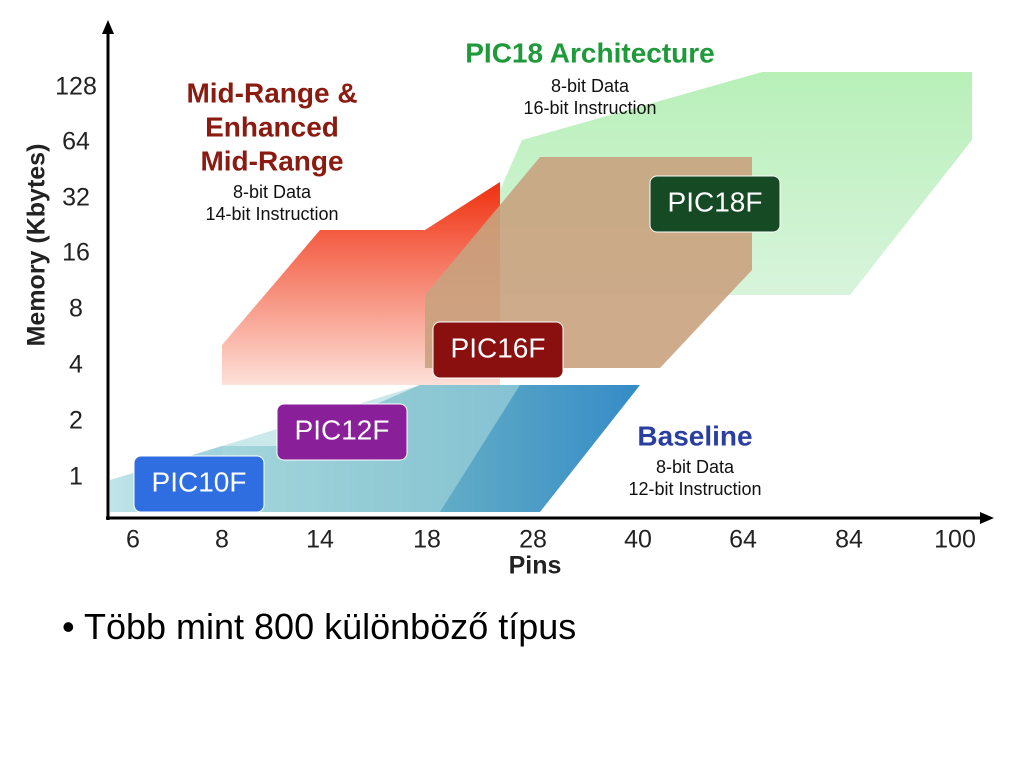  What do you see at coordinates (987, 518) in the screenshot?
I see `x-arrow` at bounding box center [987, 518].